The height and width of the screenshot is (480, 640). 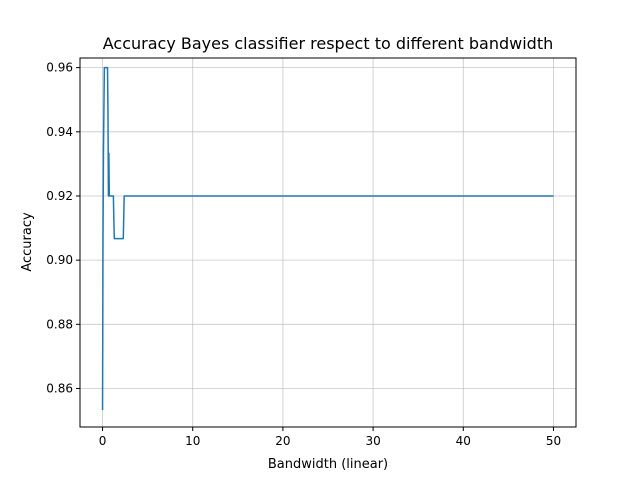 I want to click on x-axis-ticks: 0 10 20 30 40 50, so click(x=330, y=437).